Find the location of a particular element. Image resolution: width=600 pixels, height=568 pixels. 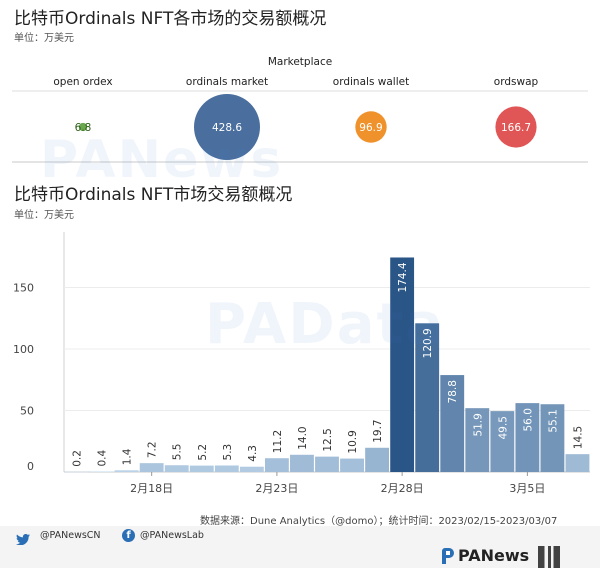

market-label-open-ordex: open ordex is located at coordinates (83, 82).